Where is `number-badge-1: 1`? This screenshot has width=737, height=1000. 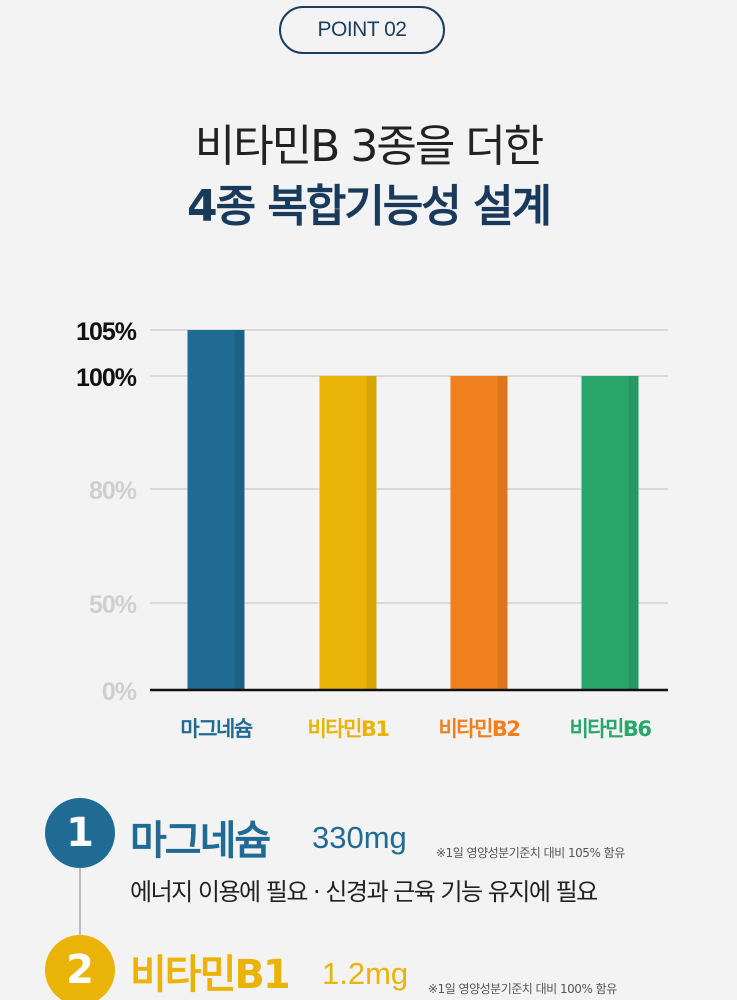
number-badge-1: 1 is located at coordinates (80, 833).